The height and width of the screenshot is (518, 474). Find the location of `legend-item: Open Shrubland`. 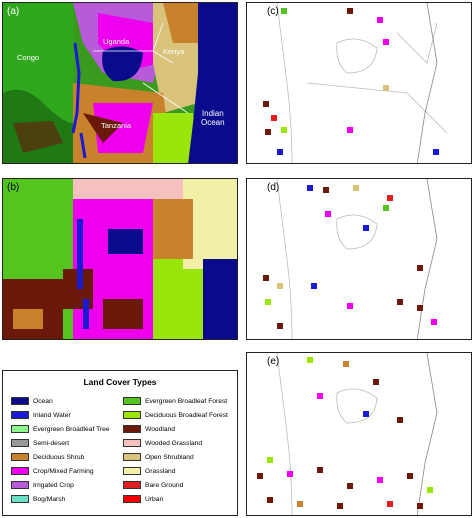

legend-item: Open Shrubland is located at coordinates (158, 457).